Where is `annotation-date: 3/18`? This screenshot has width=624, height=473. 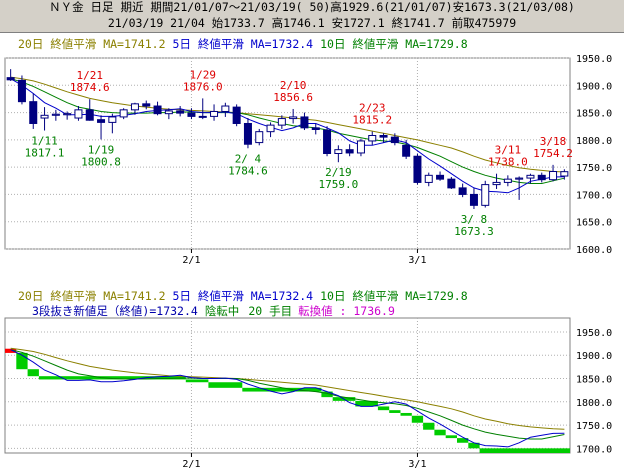 annotation-date: 3/18 is located at coordinates (553, 141).